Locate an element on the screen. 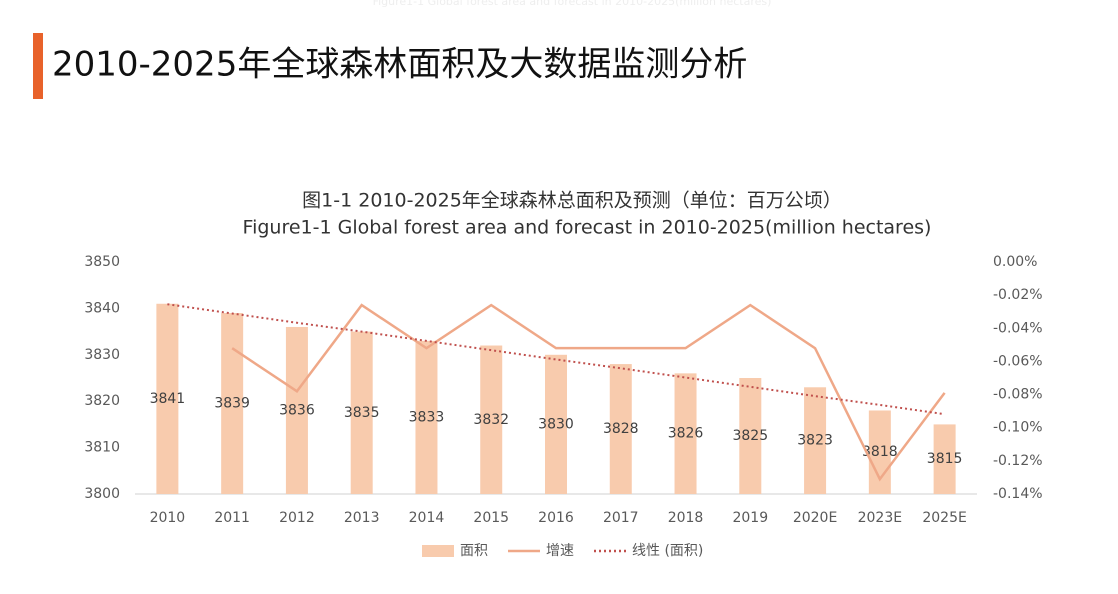 This screenshot has height=594, width=1118. y-tick-label: 3840 is located at coordinates (102, 308).